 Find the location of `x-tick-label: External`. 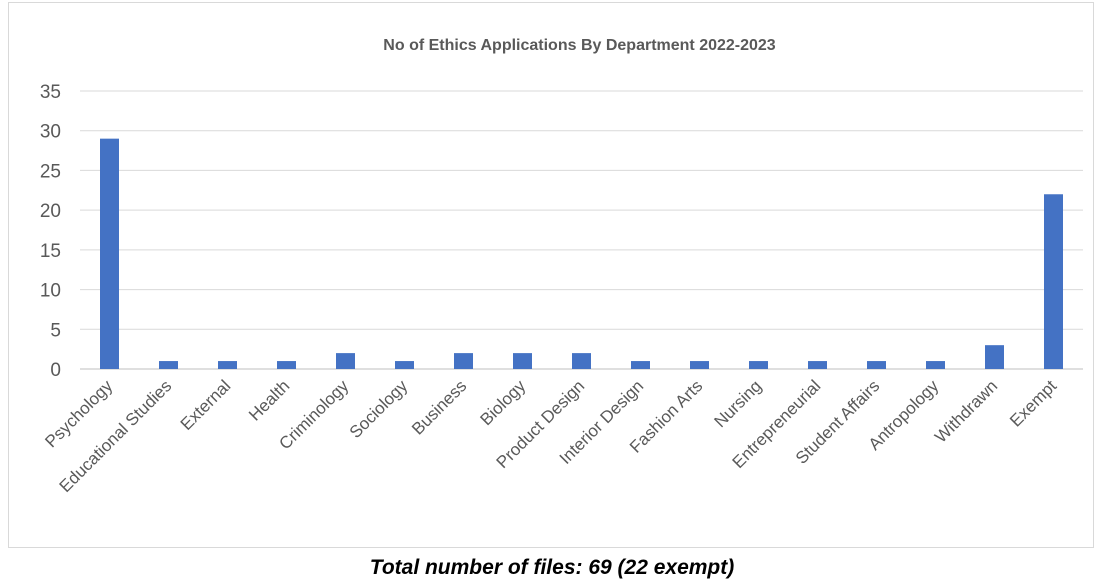

x-tick-label: External is located at coordinates (206, 405).